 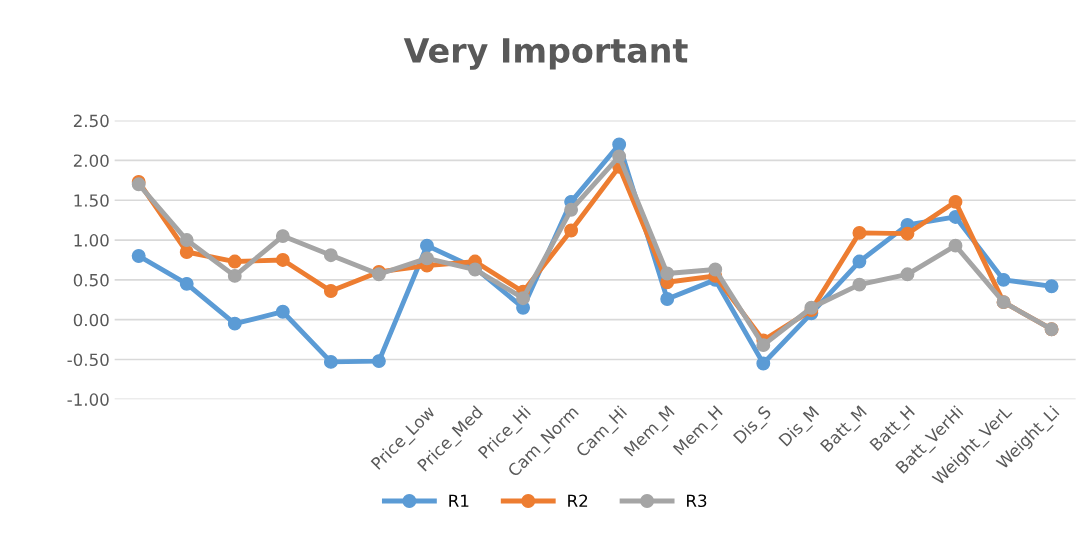 What do you see at coordinates (88, 399) in the screenshot?
I see `y-tick-label: -1.00` at bounding box center [88, 399].